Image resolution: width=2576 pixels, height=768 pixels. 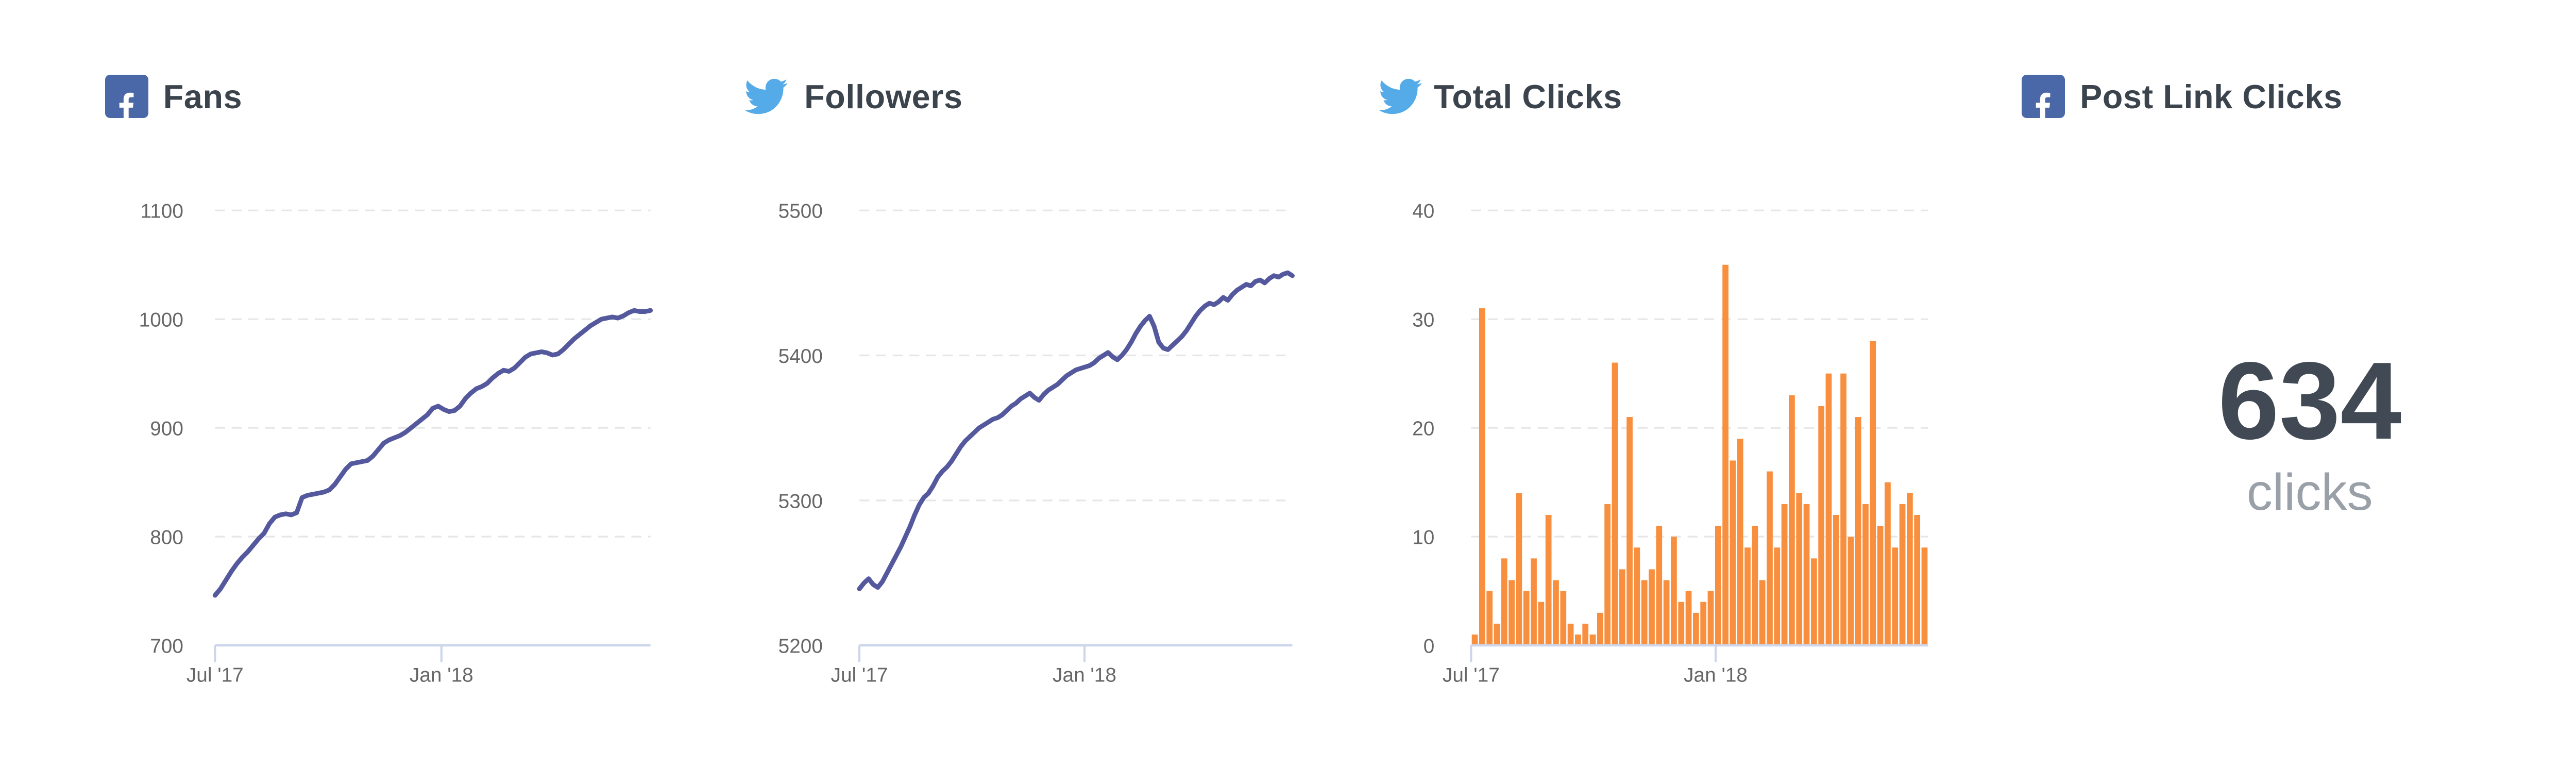 I want to click on svg-text: 700, so click(x=167, y=646).